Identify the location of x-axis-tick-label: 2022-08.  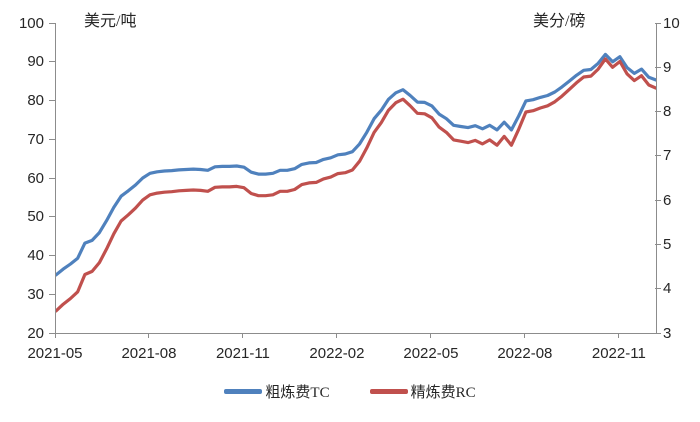
(525, 353).